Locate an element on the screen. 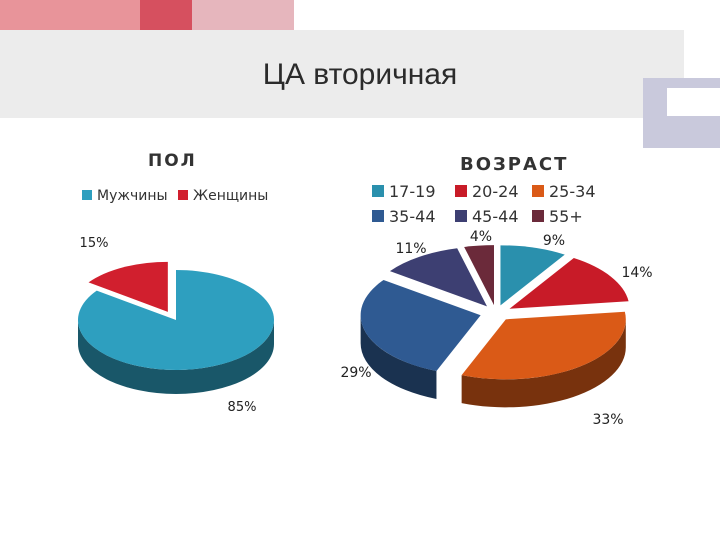 The height and width of the screenshot is (540, 720). legend-item-female: Женщины is located at coordinates (223, 196).